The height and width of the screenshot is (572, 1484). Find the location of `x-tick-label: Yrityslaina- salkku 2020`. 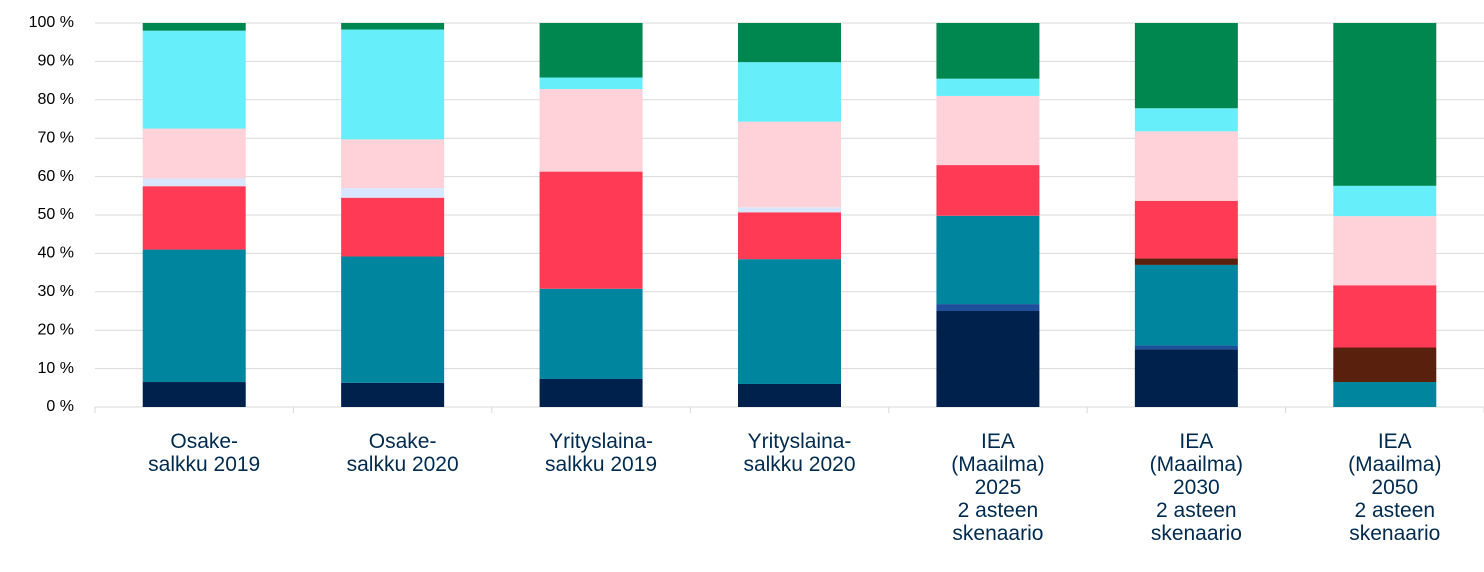

x-tick-label: Yrityslaina- salkku 2020 is located at coordinates (799, 453).